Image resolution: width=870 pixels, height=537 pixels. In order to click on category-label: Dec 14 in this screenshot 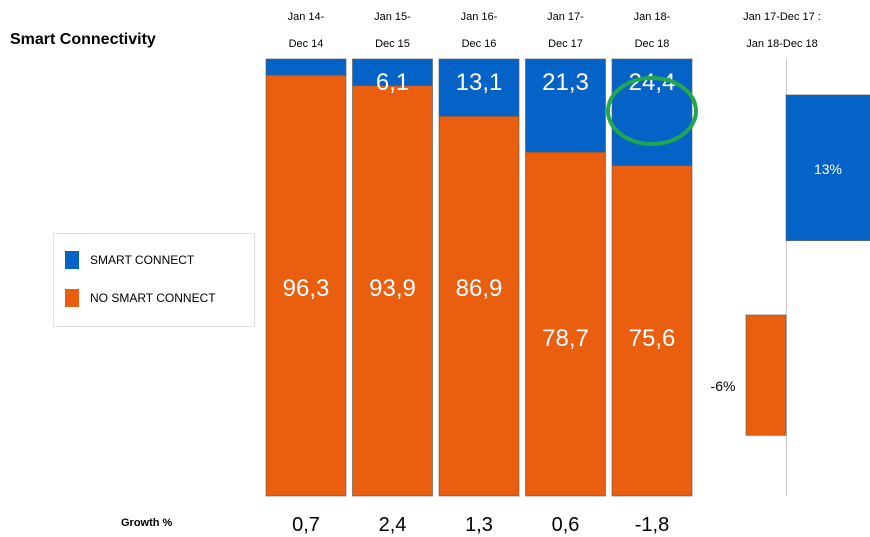, I will do `click(306, 44)`.